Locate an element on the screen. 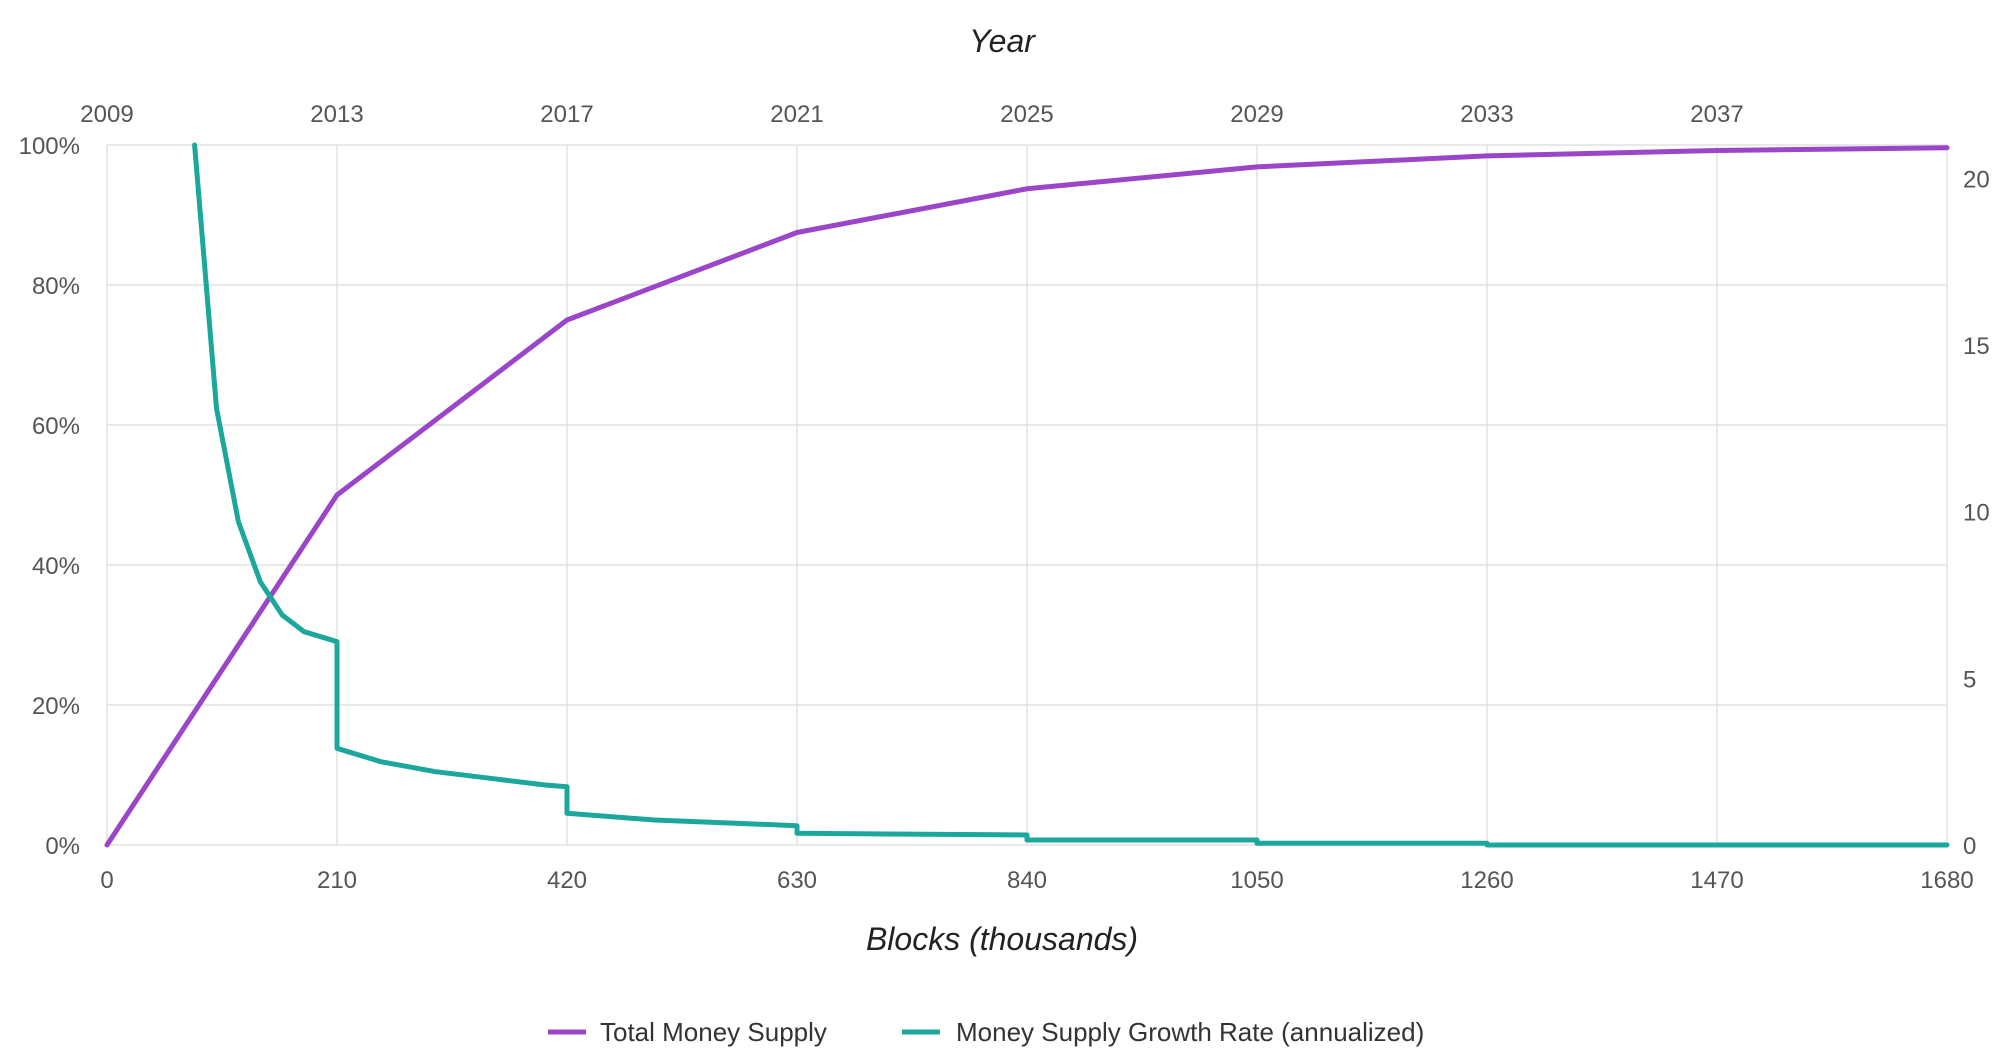  legend-label-total-money-supply: Total Money Supply is located at coordinates (713, 1032).